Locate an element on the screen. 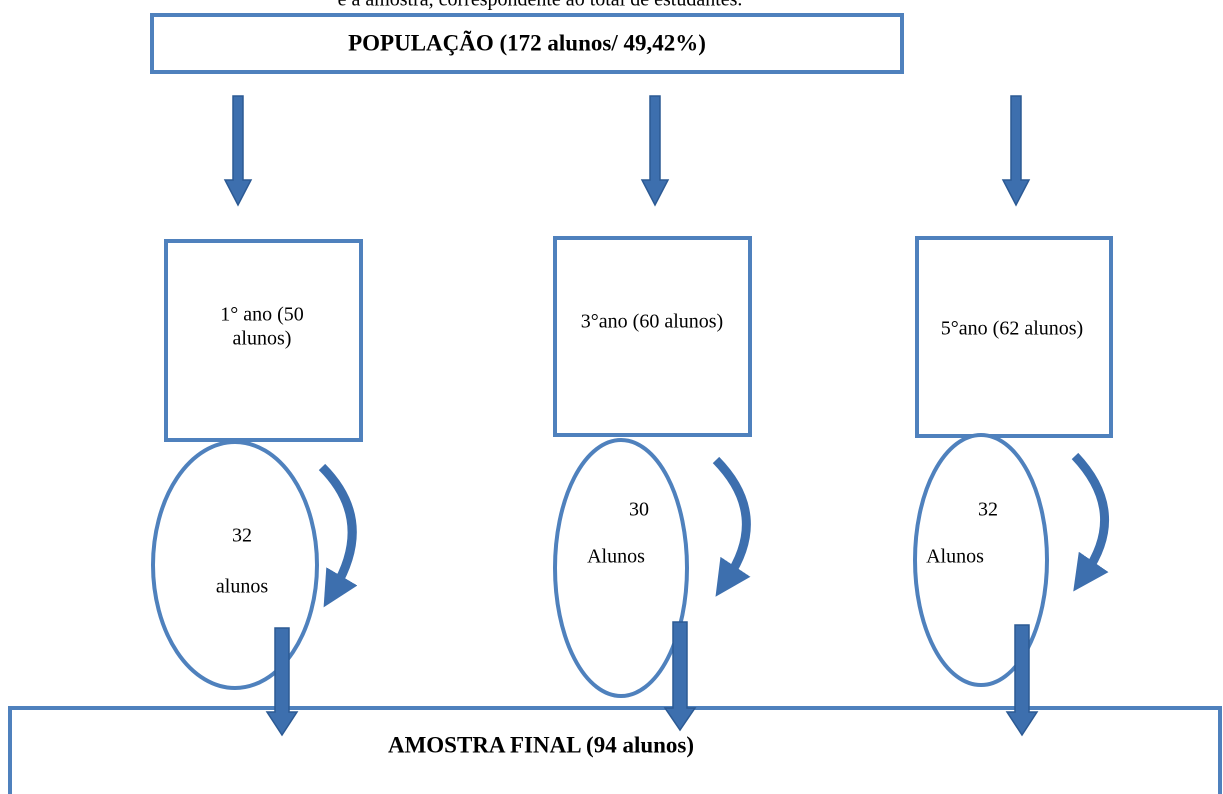  group-label: 5°ano (62 alunos) is located at coordinates (1012, 329).